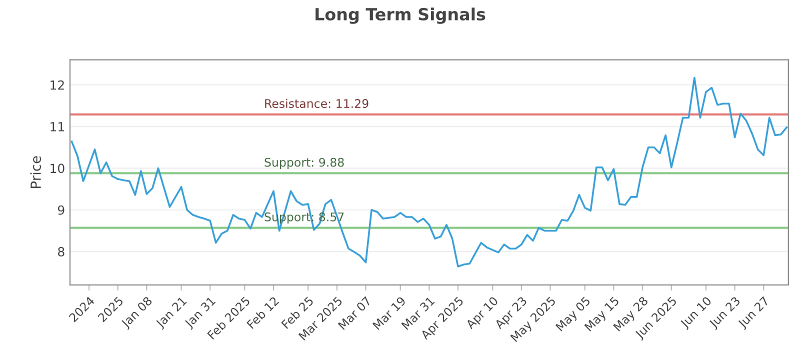  Describe the element at coordinates (401, 16) in the screenshot. I see `chart-title: Long Term Signals` at that location.